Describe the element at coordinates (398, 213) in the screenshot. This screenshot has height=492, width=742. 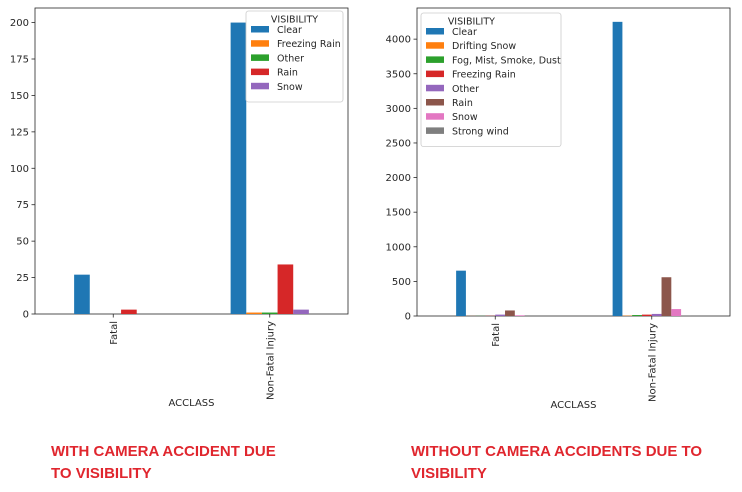
I see `y-tick-label: 1500` at that location.